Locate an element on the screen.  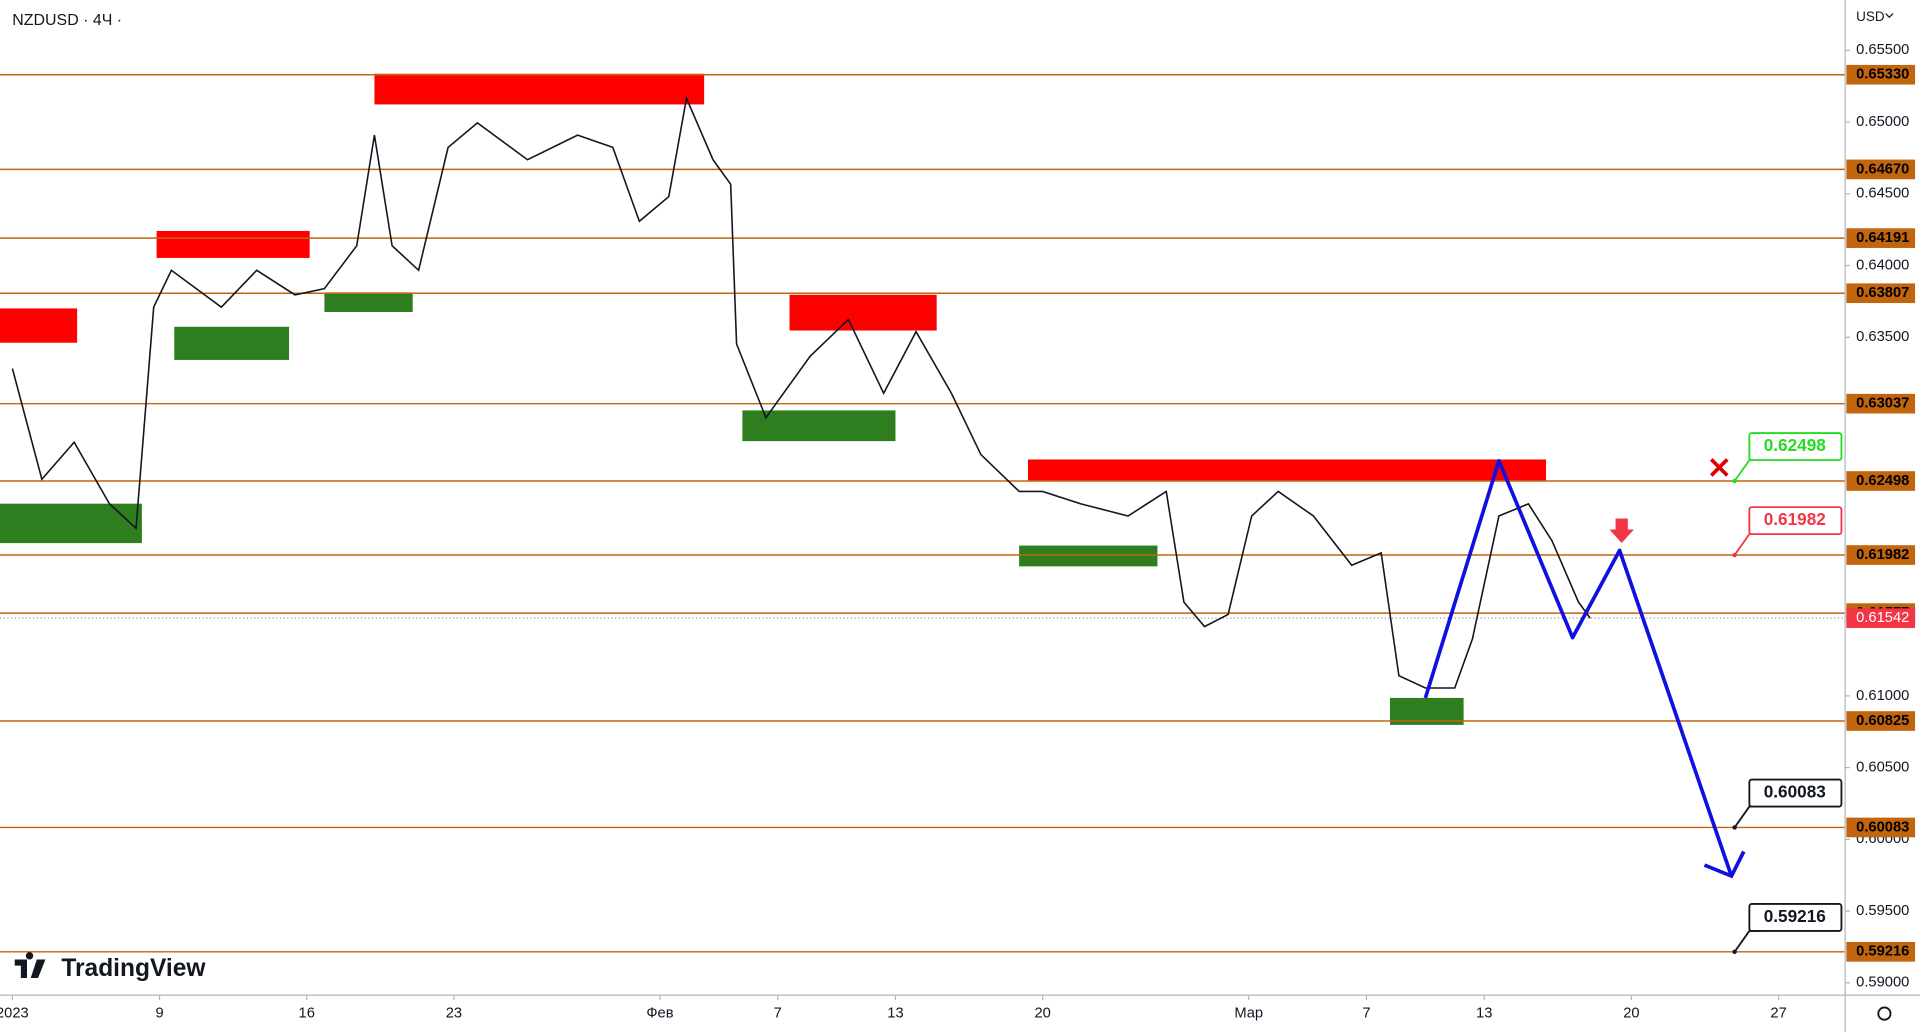
level-label: 0.63037 is located at coordinates (1882, 404).